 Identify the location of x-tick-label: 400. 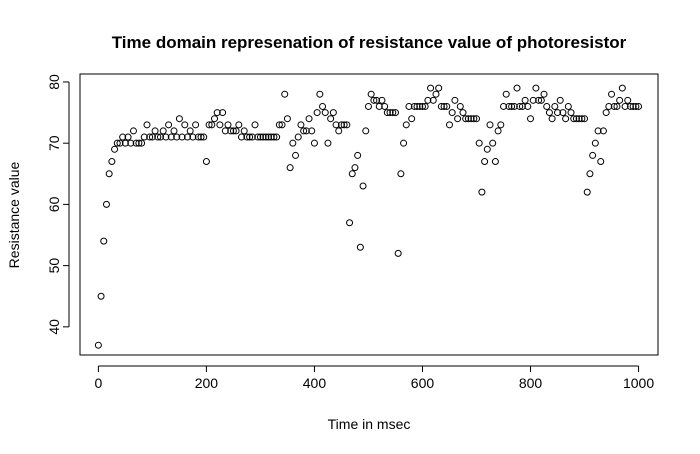
(315, 383).